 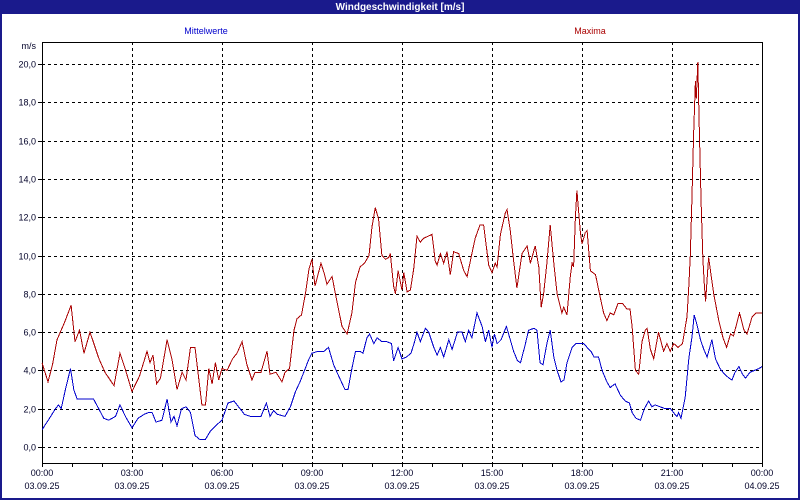 What do you see at coordinates (761, 486) in the screenshot?
I see `x-tick-date-label: 04.09.25` at bounding box center [761, 486].